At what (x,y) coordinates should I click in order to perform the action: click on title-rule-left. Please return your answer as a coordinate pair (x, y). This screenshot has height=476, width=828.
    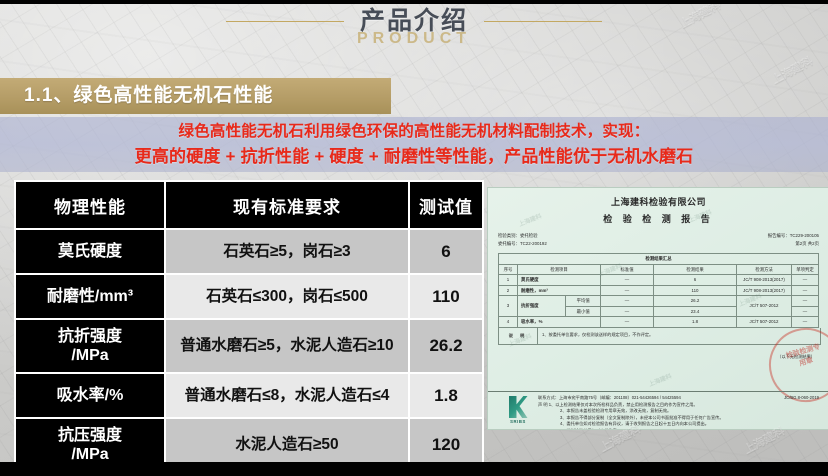
    Looking at the image, I should click on (284, 22).